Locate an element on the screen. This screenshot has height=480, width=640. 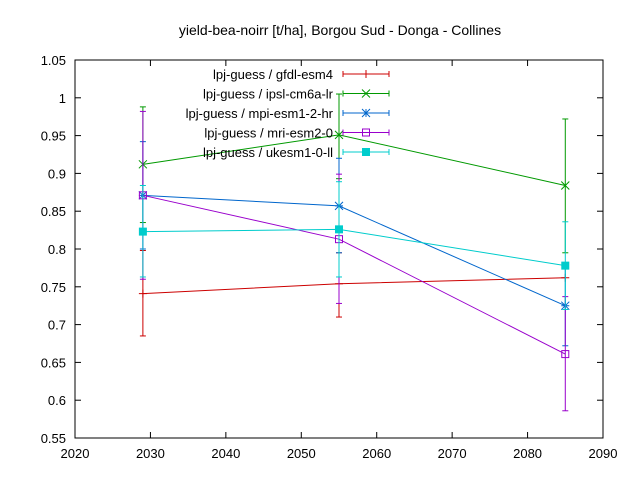
legend-label: lpj-guess / ukesm1-0-ll is located at coordinates (268, 152).